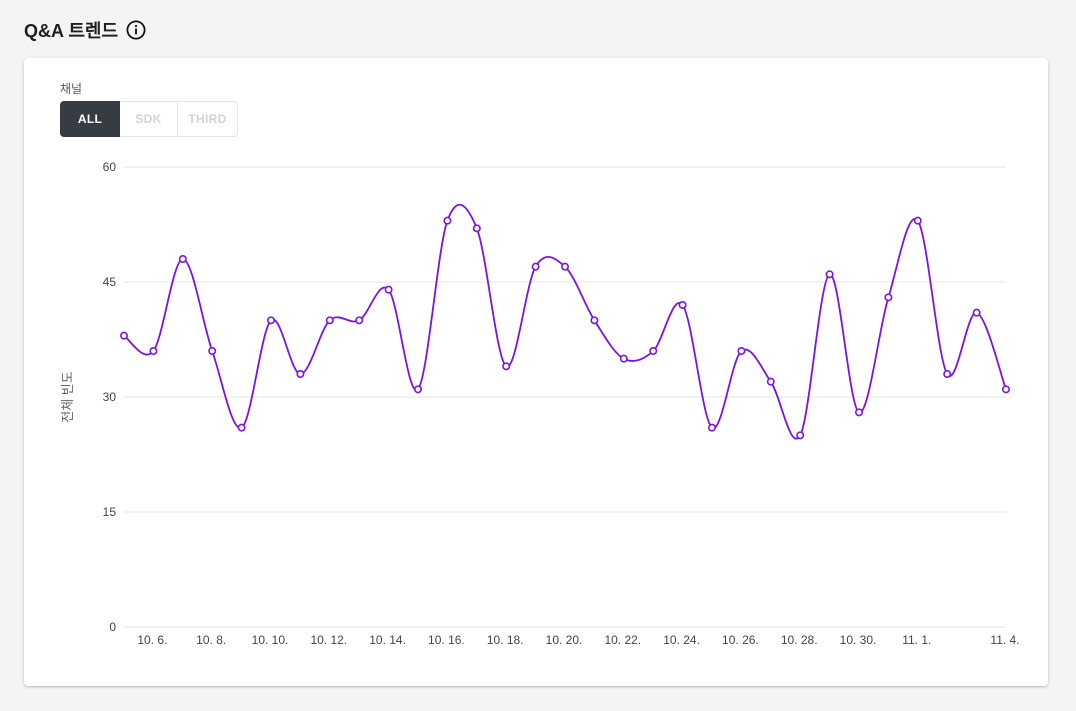  Describe the element at coordinates (208, 119) in the screenshot. I see `channel-third-button: THIRD` at that location.